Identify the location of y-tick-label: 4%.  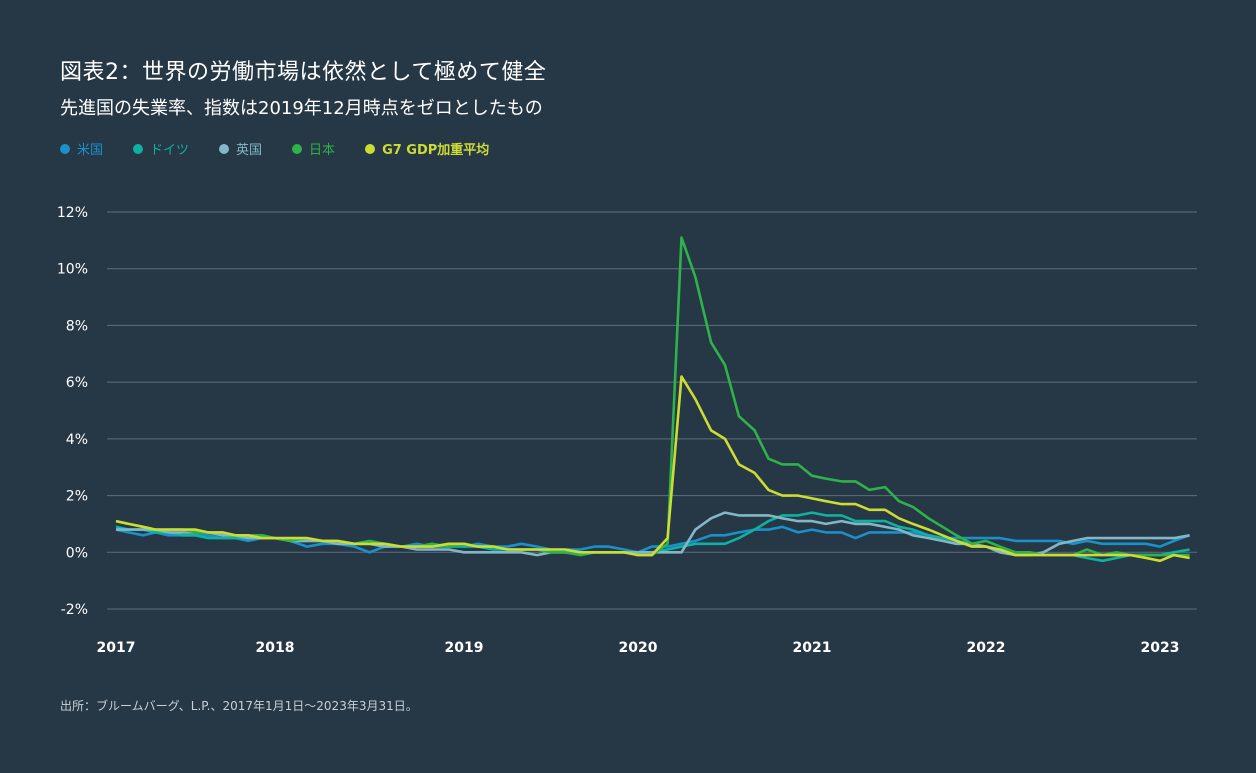
(77, 440).